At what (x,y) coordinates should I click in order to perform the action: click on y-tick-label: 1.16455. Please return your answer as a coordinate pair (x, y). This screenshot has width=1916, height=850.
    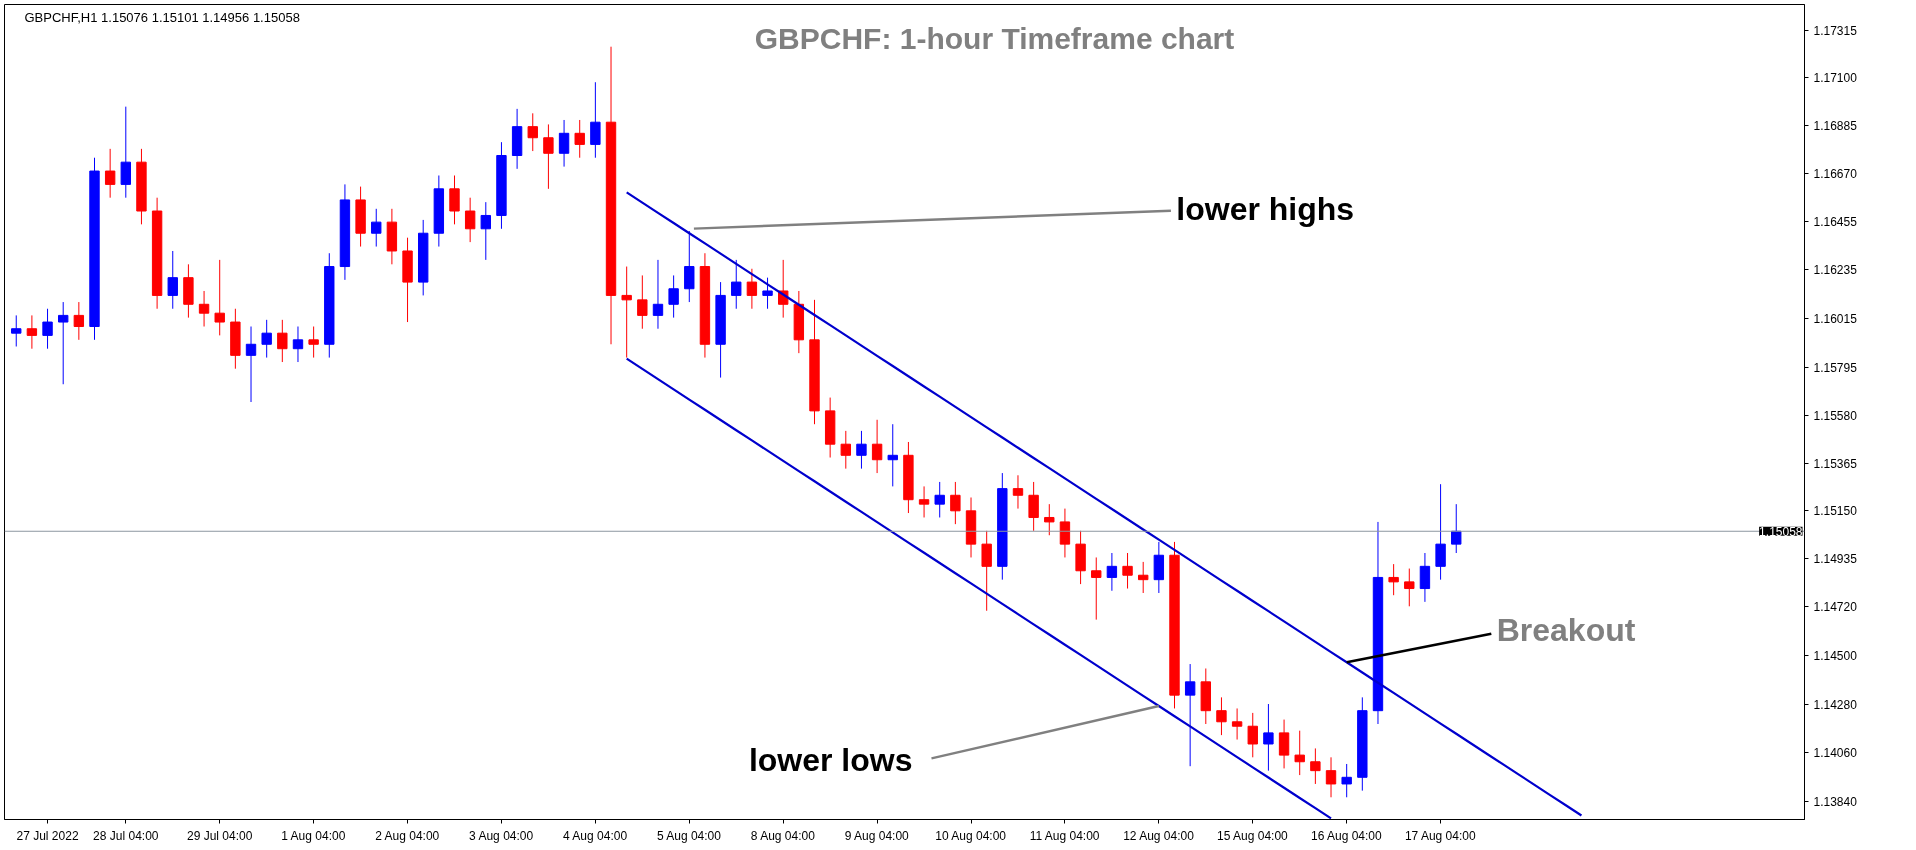
    Looking at the image, I should click on (1835, 221).